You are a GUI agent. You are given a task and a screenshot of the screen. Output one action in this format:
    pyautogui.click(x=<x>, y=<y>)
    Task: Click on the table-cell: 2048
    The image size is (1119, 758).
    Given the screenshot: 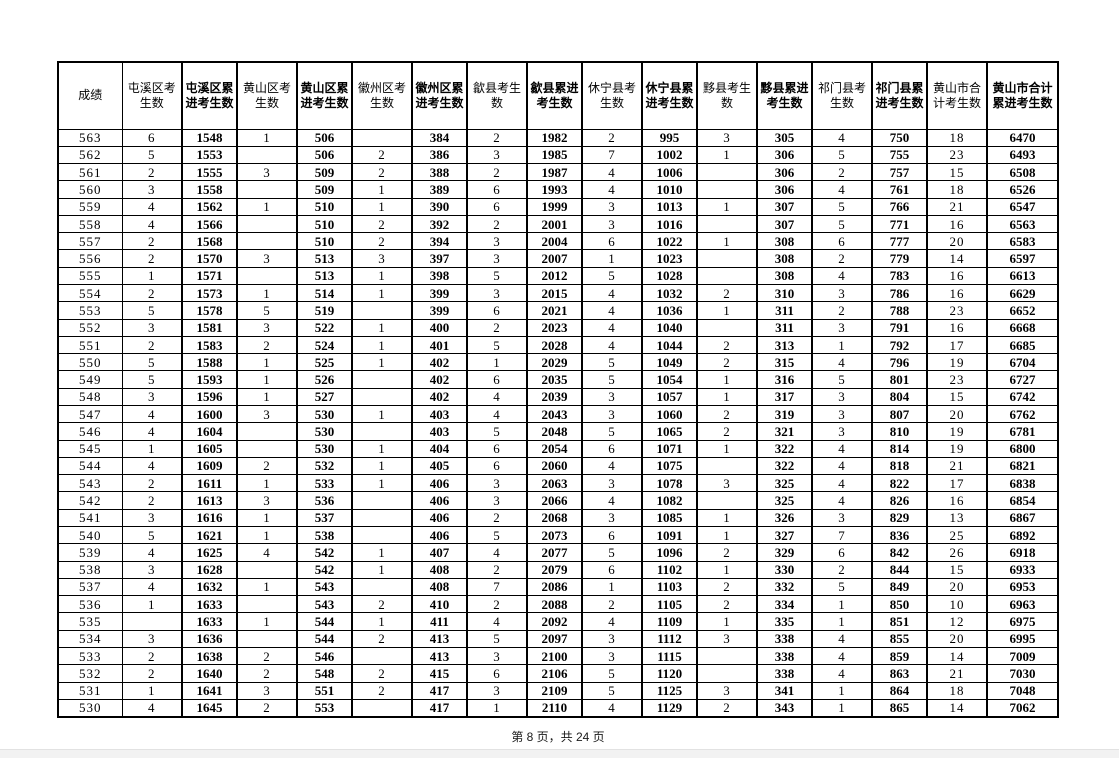 What is the action you would take?
    pyautogui.click(x=554, y=431)
    